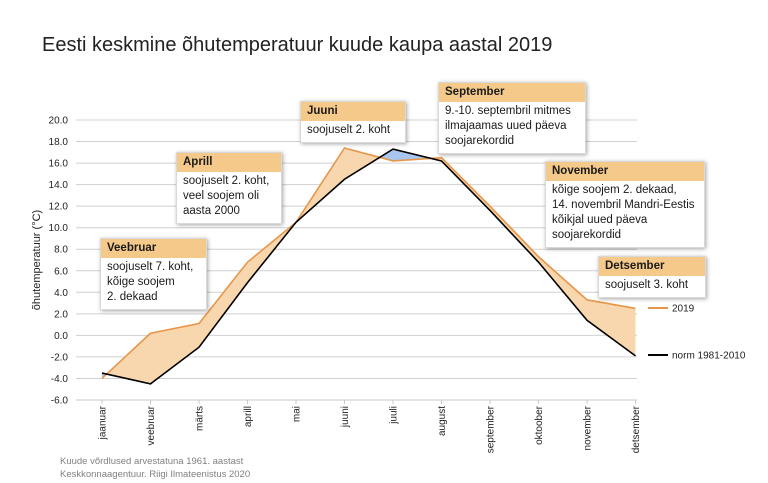  I want to click on x-tick-label: august, so click(442, 421).